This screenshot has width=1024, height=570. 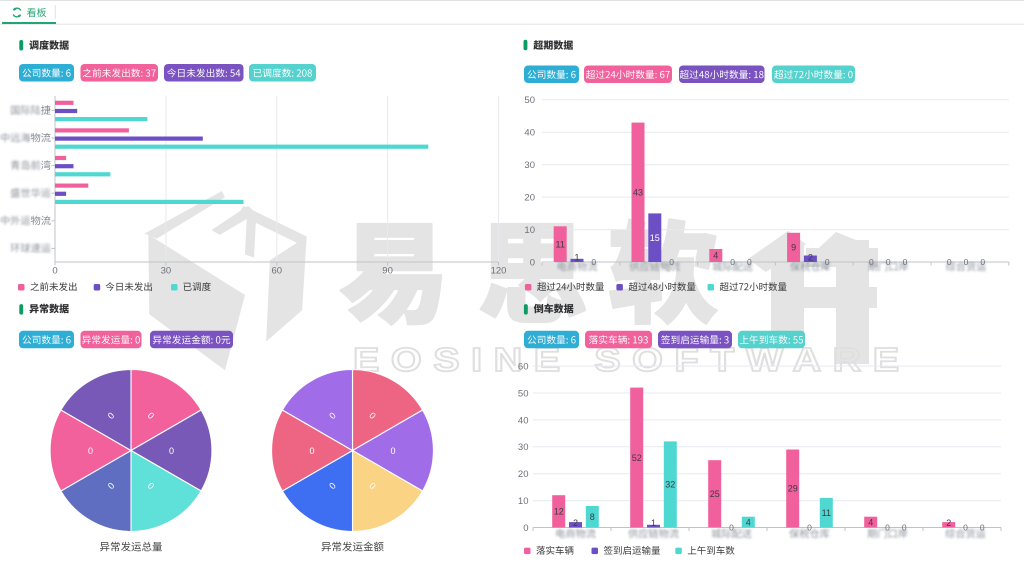 What do you see at coordinates (592, 517) in the screenshot?
I see `svg-text: 8` at bounding box center [592, 517].